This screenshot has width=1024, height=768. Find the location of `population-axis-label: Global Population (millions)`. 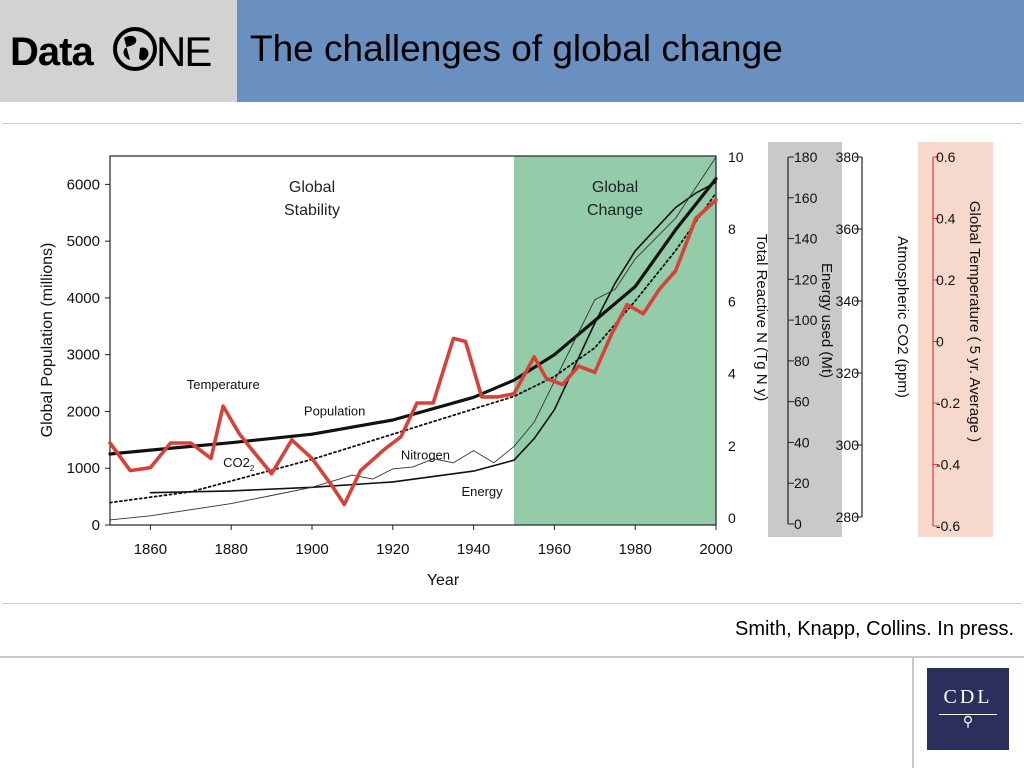

population-axis-label: Global Population (millions) is located at coordinates (47, 340).